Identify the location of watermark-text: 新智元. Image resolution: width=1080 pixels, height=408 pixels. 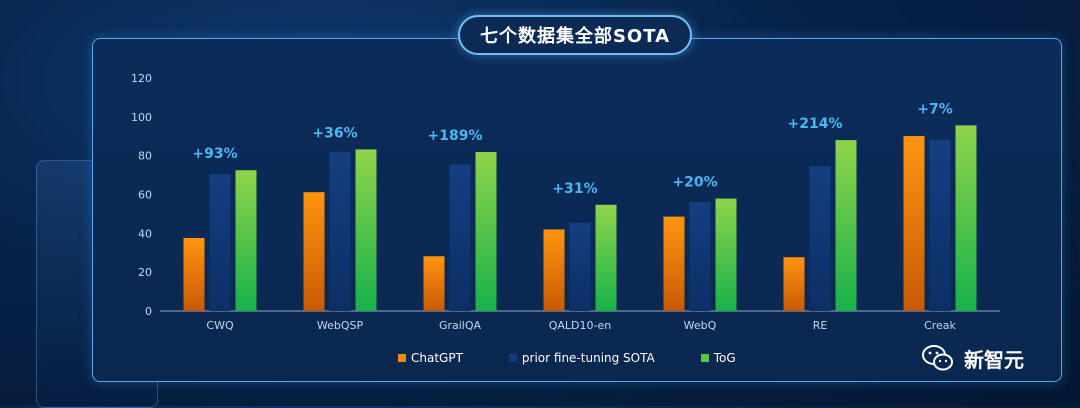
(994, 359).